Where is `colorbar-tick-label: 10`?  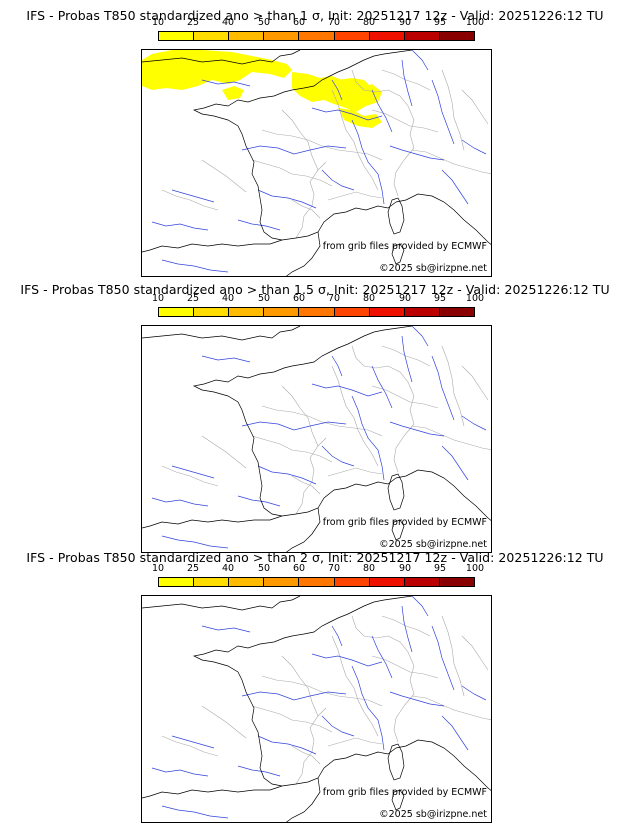 colorbar-tick-label: 10 is located at coordinates (158, 298).